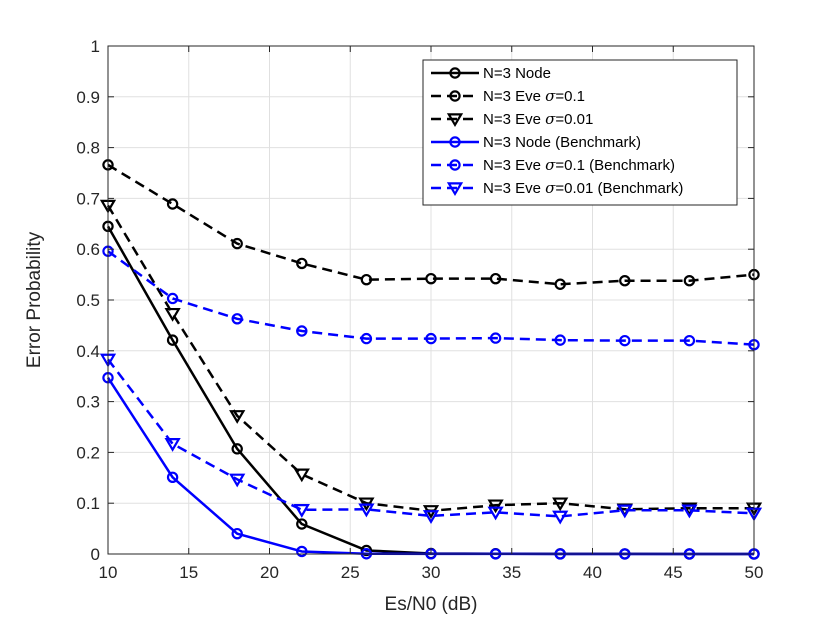 The height and width of the screenshot is (623, 830). Describe the element at coordinates (431, 604) in the screenshot. I see `x-axis-title: Es/N0 (dB)` at that location.